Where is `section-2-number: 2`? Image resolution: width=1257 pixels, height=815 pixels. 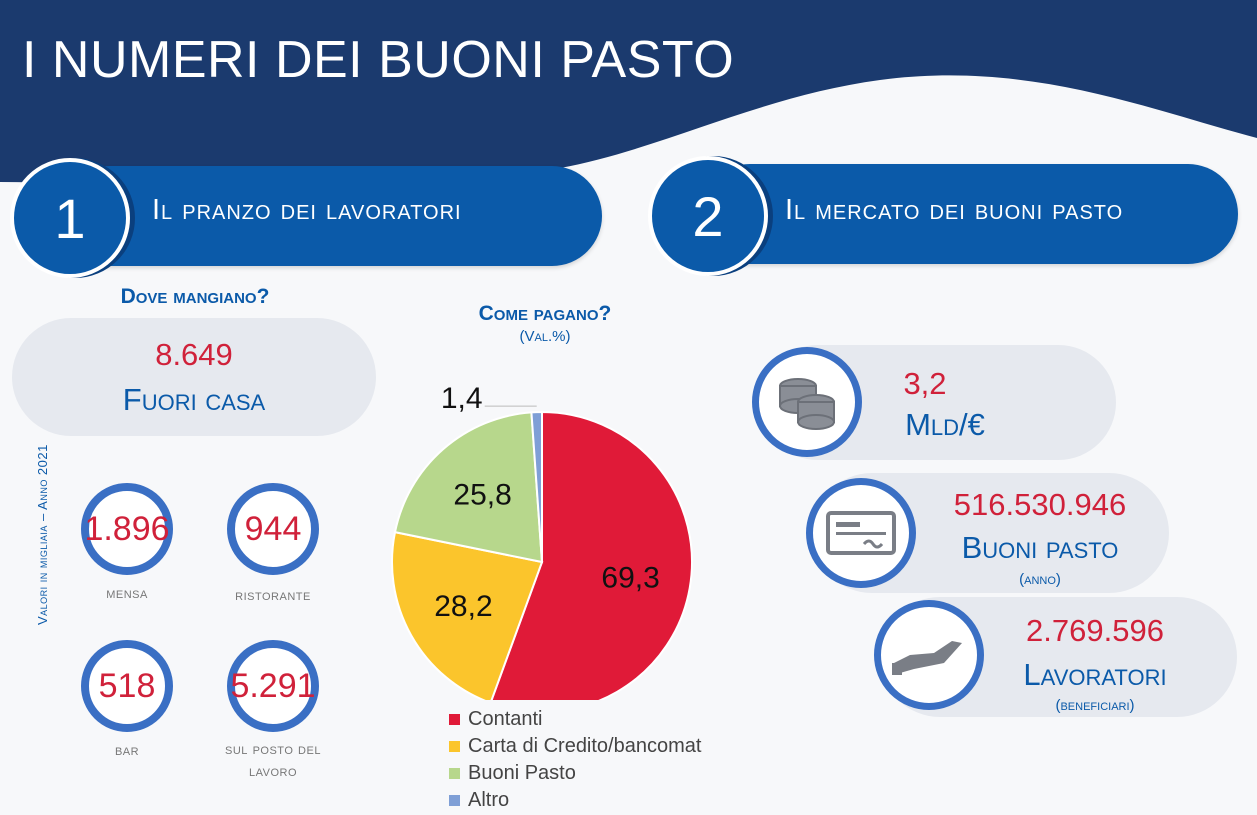
section-2-number: 2 is located at coordinates (708, 216).